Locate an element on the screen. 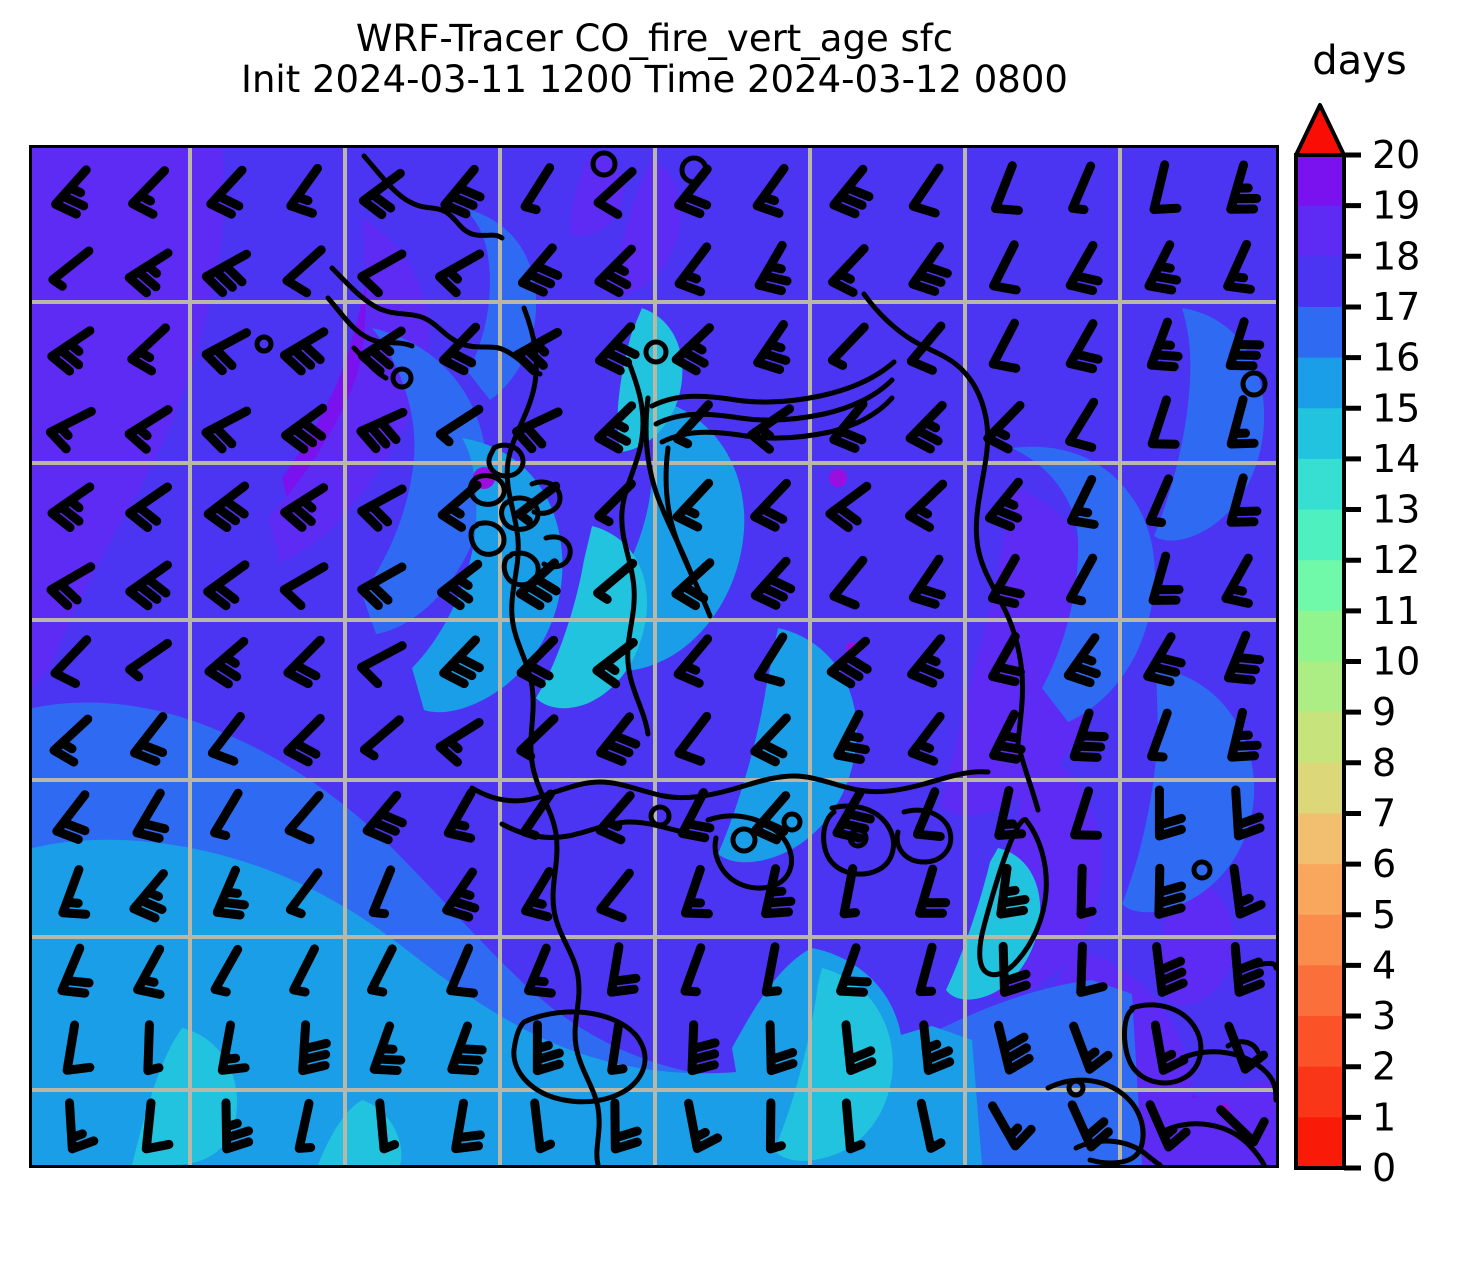  colorbar-tick-label: 18 is located at coordinates (1396, 256).